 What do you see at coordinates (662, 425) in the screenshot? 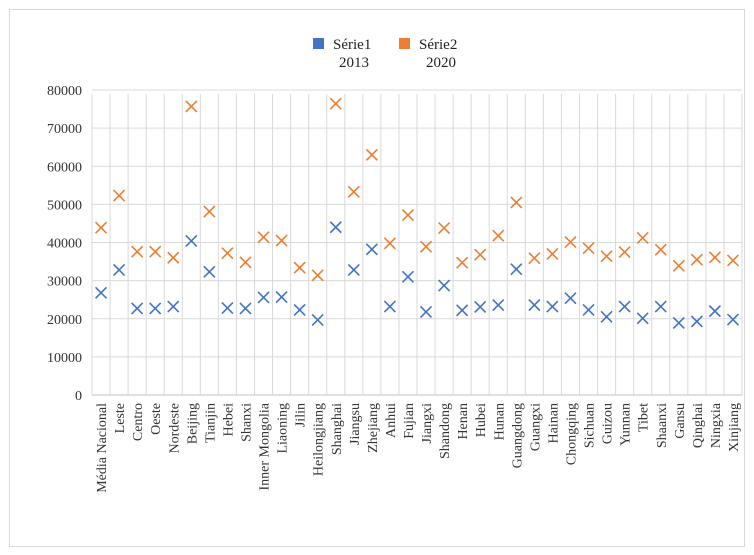
I see `x-tick-label: Shaanxi` at bounding box center [662, 425].